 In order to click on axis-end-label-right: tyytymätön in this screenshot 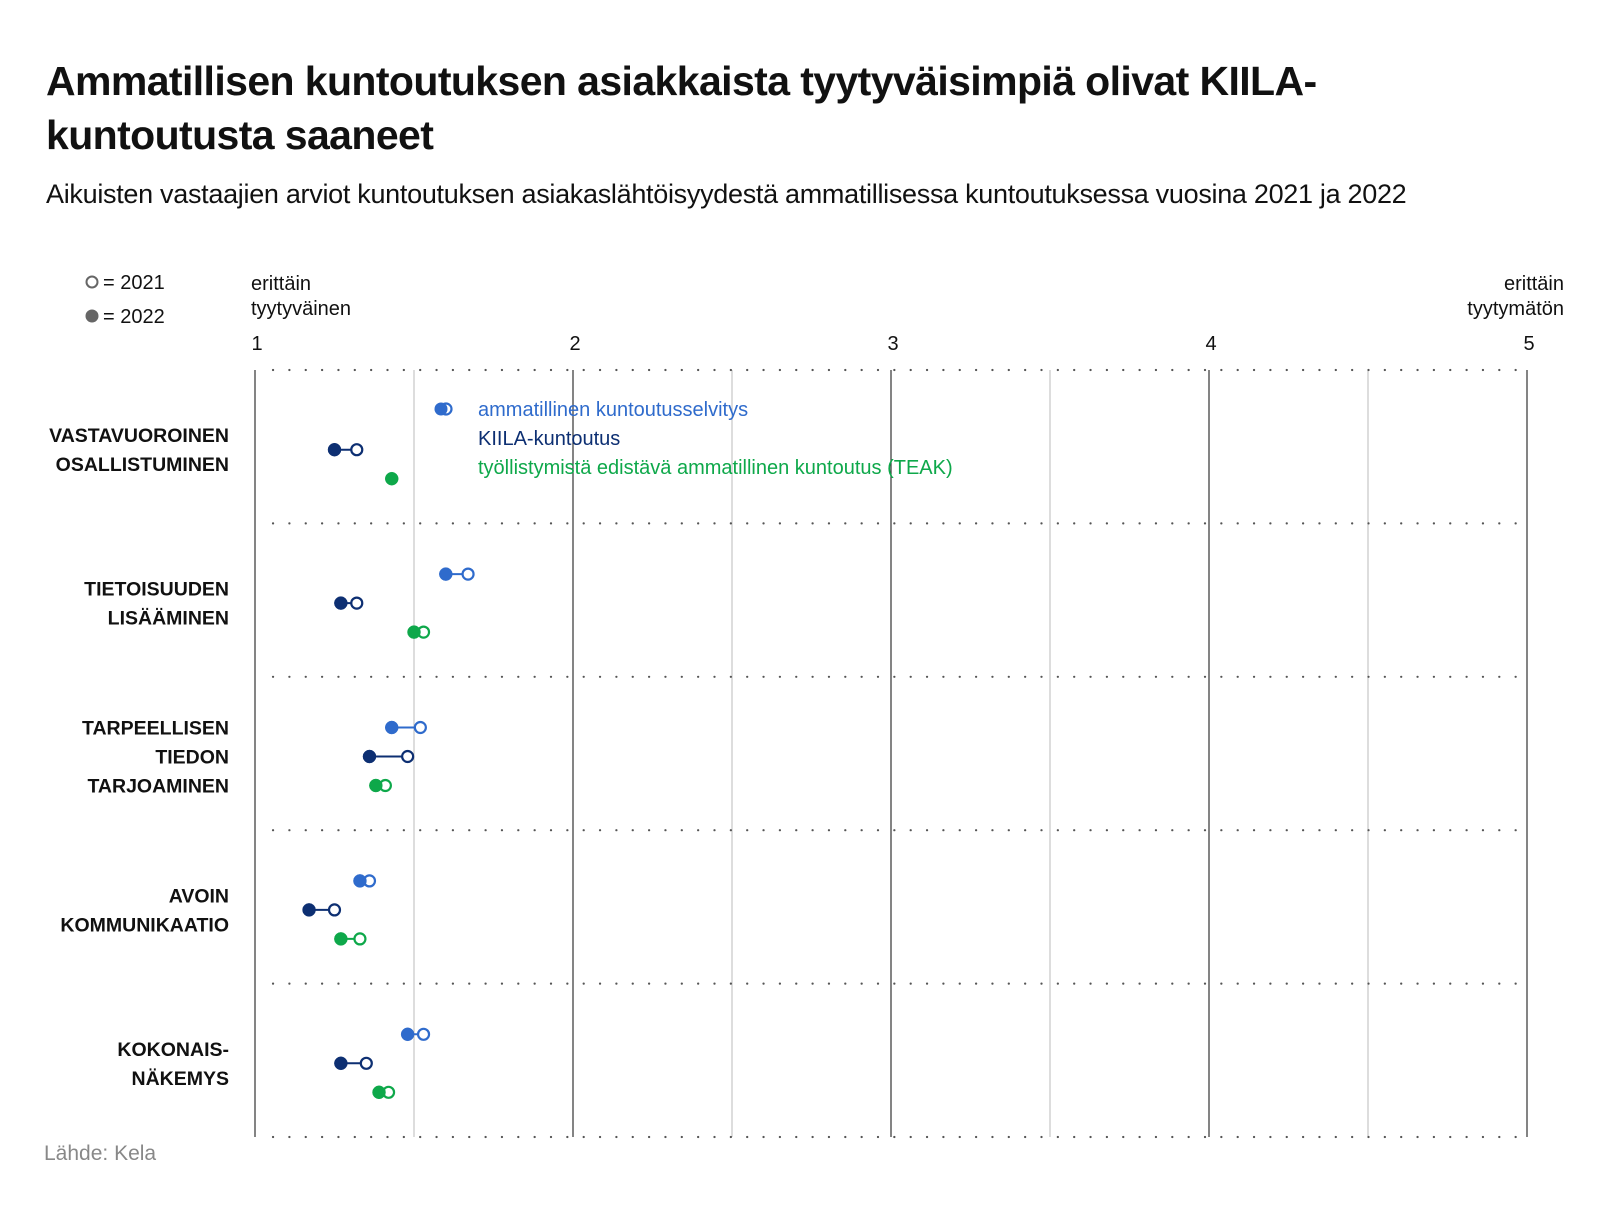, I will do `click(1515, 309)`.